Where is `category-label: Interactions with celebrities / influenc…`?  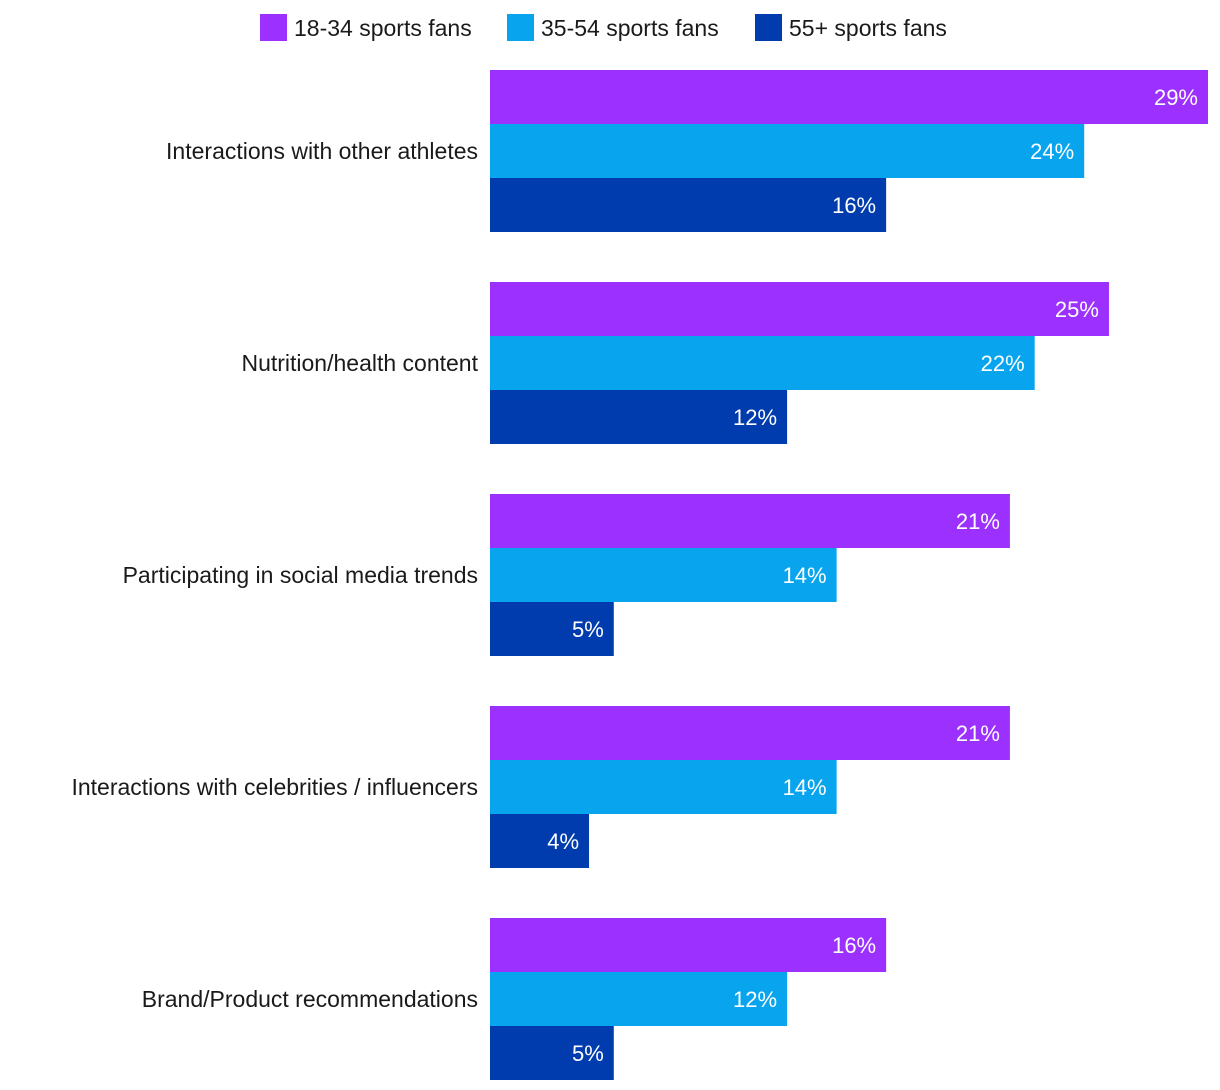 category-label: Interactions with celebrities / influenc… is located at coordinates (274, 787).